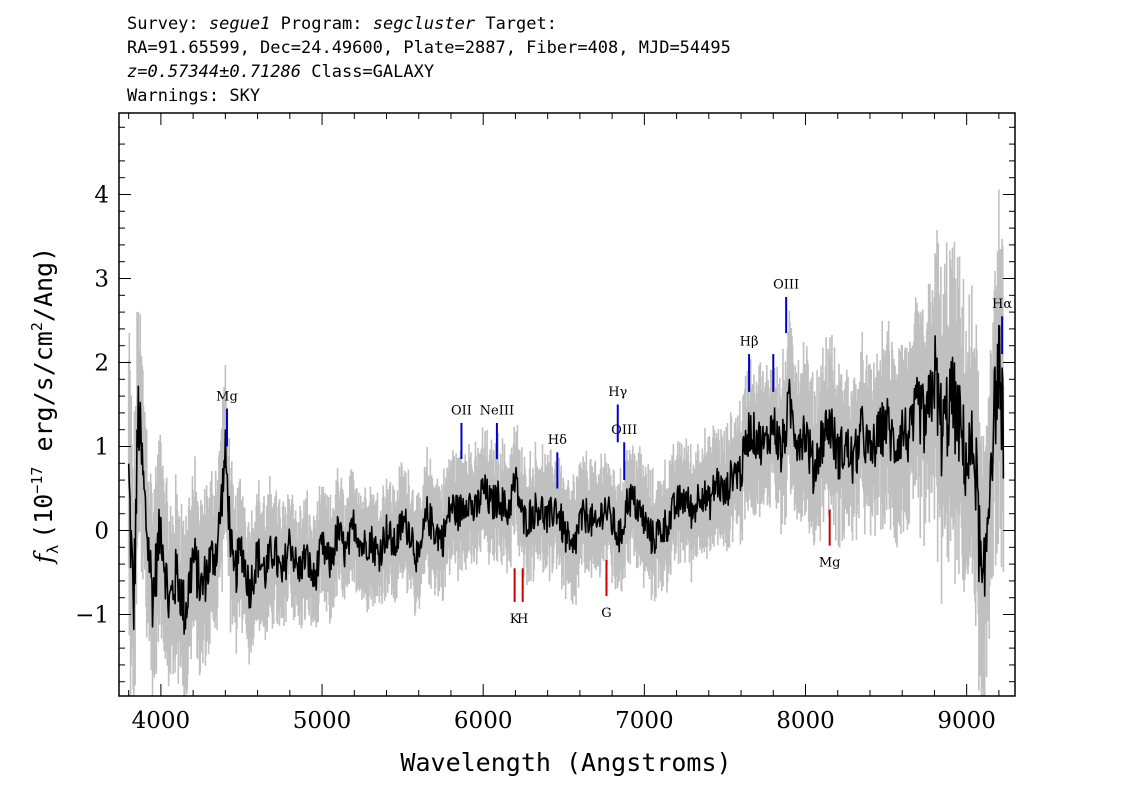  Describe the element at coordinates (644, 721) in the screenshot. I see `x-tick-label: 7000` at that location.